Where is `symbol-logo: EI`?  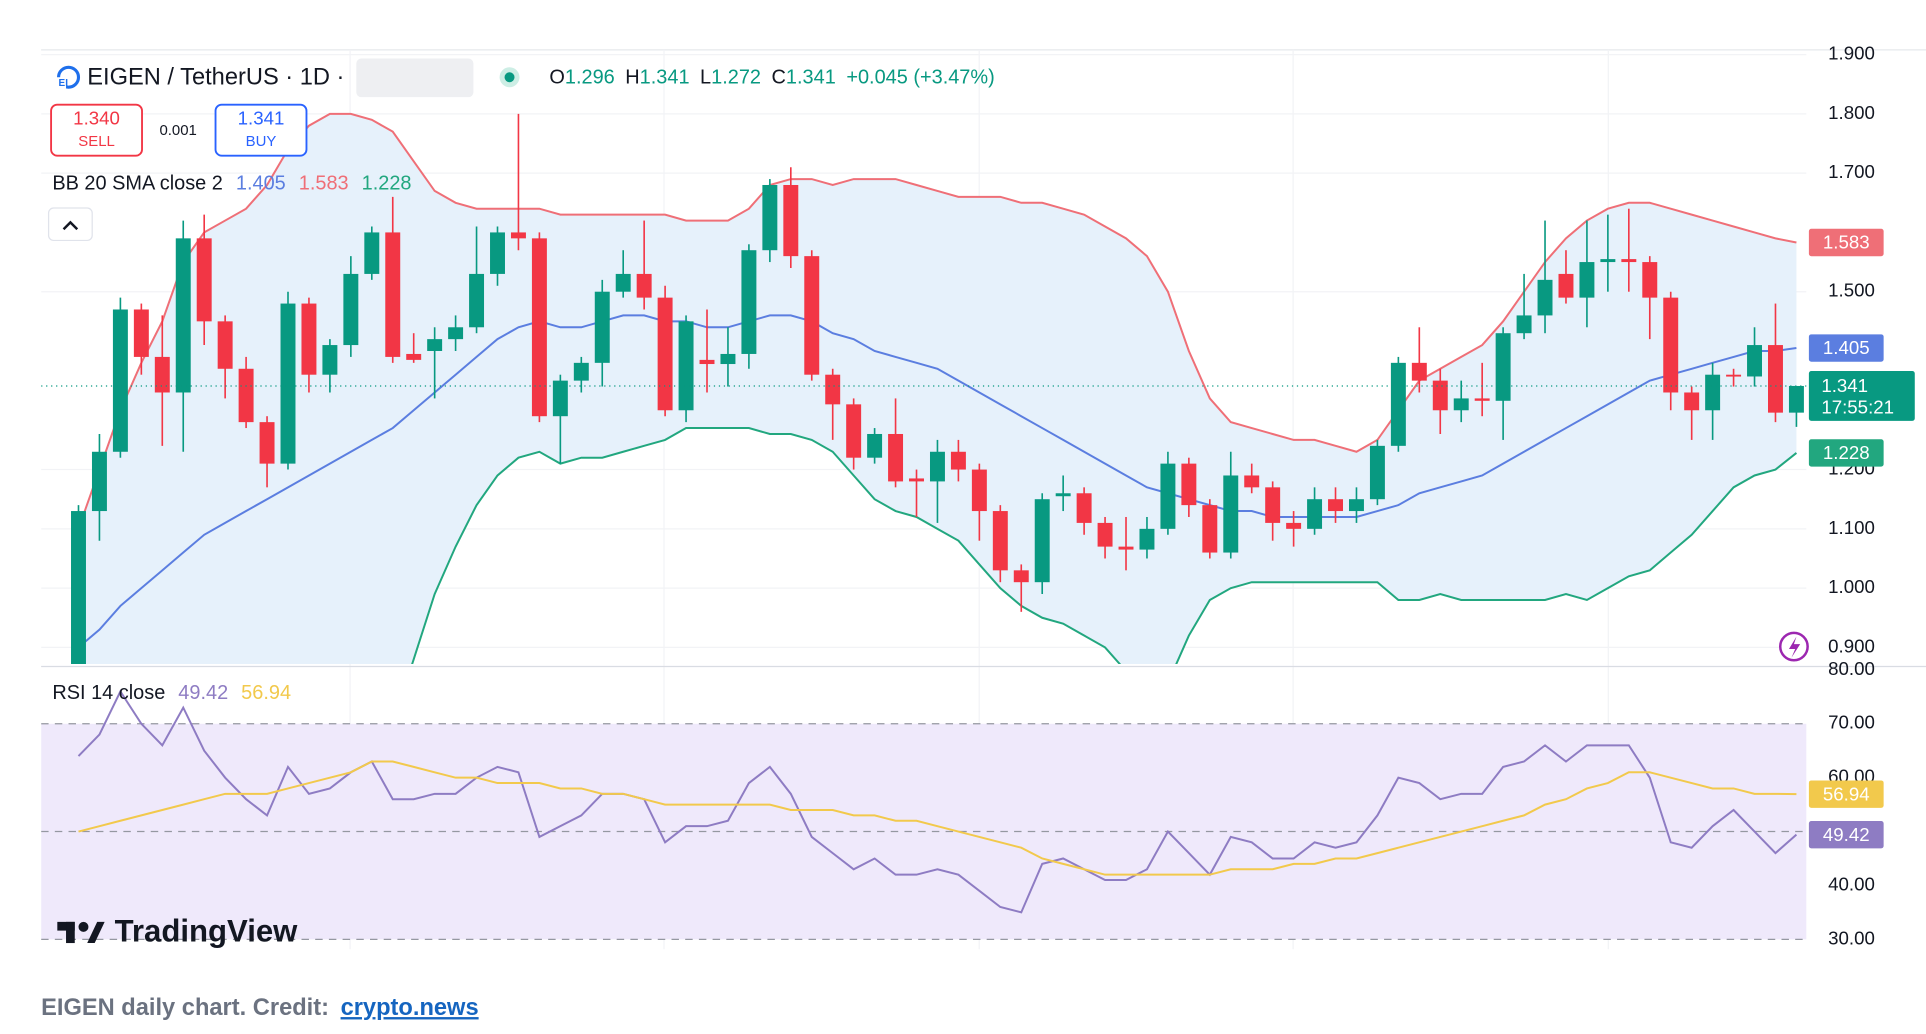
symbol-logo: EI is located at coordinates (67, 77).